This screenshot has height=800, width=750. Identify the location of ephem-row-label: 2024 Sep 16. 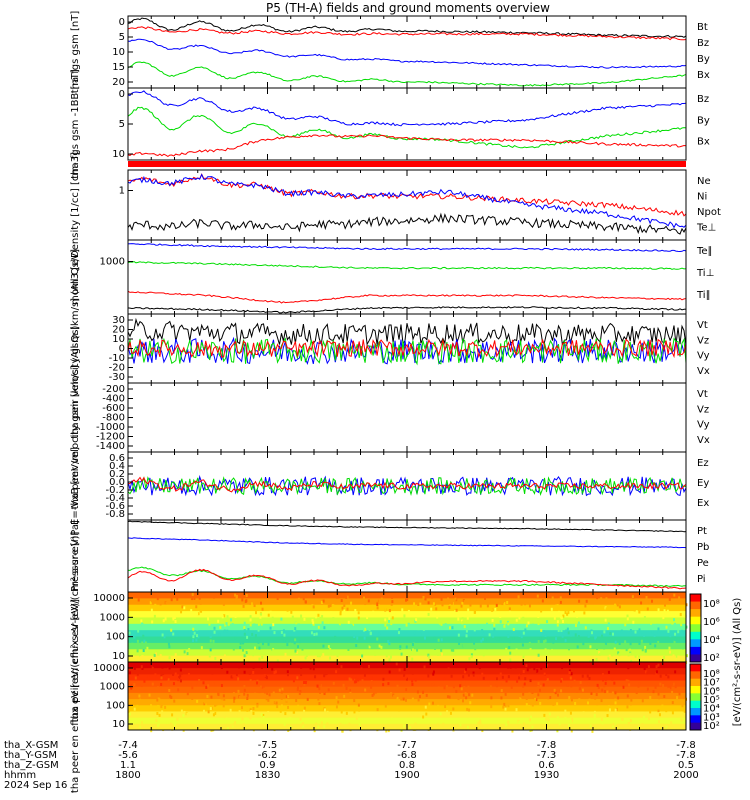
(35, 785).